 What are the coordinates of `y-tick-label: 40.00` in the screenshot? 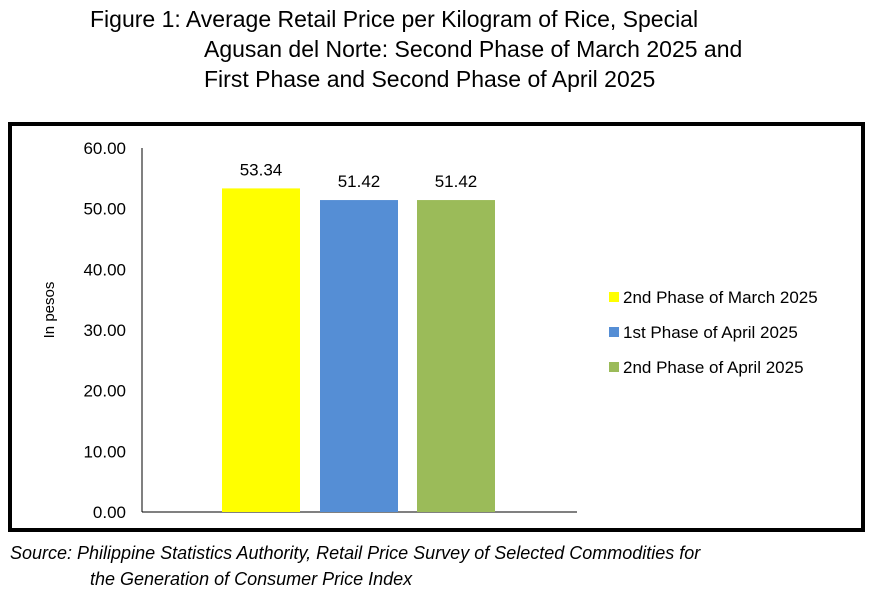 It's located at (104, 269).